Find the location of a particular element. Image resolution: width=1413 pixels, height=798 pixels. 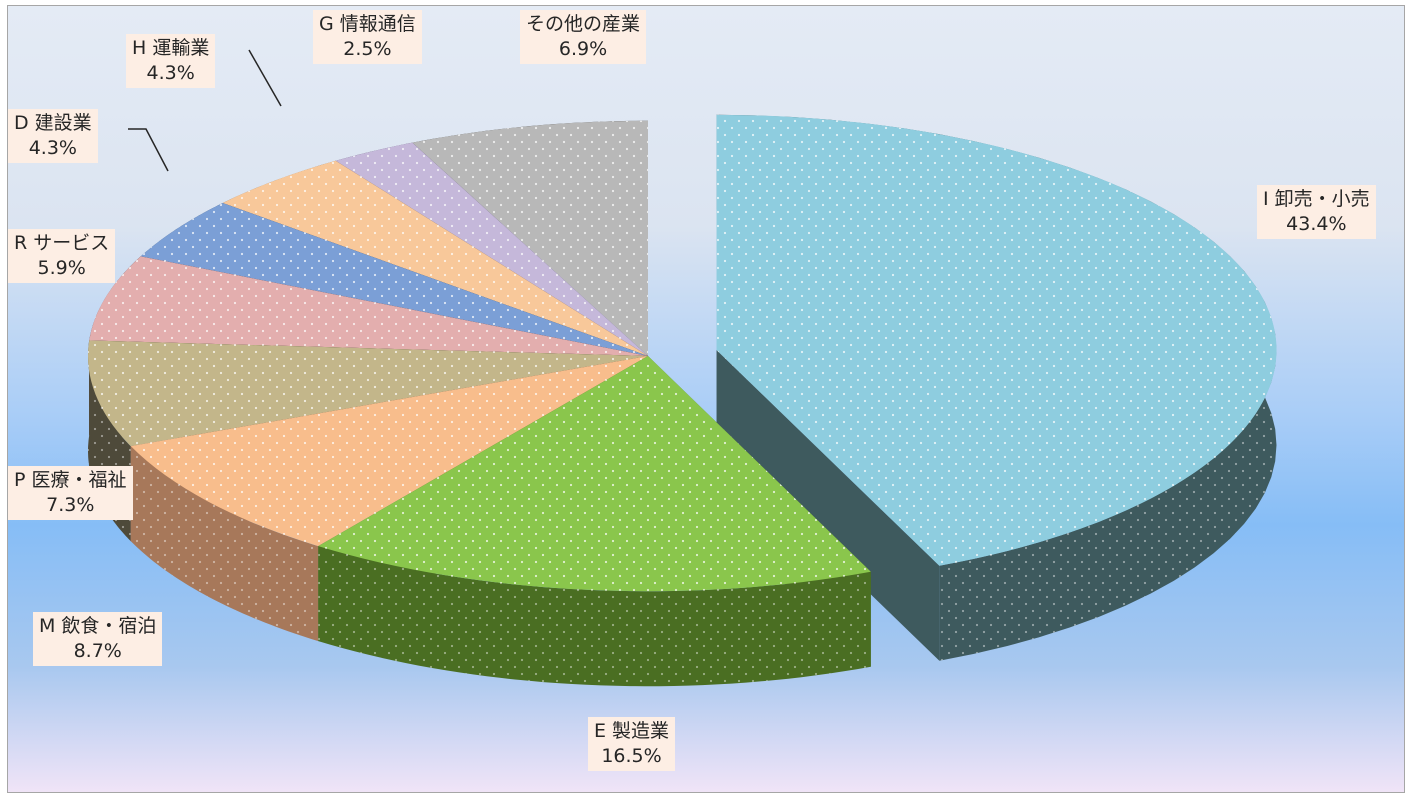

data-label-service: R サービス 5.9% is located at coordinates (62, 256).